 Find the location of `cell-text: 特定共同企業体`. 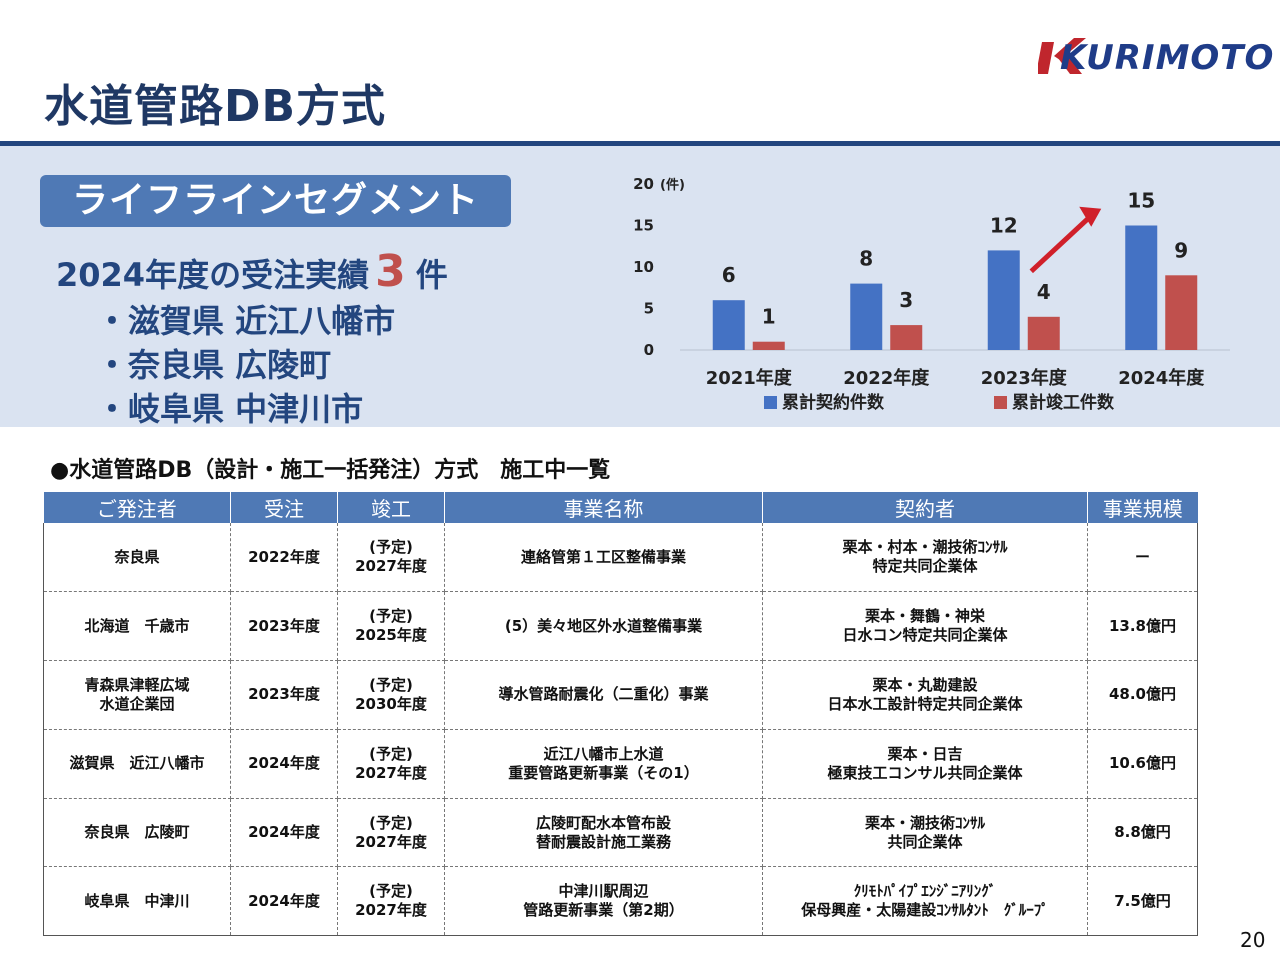

cell-text: 特定共同企業体 is located at coordinates (925, 566).